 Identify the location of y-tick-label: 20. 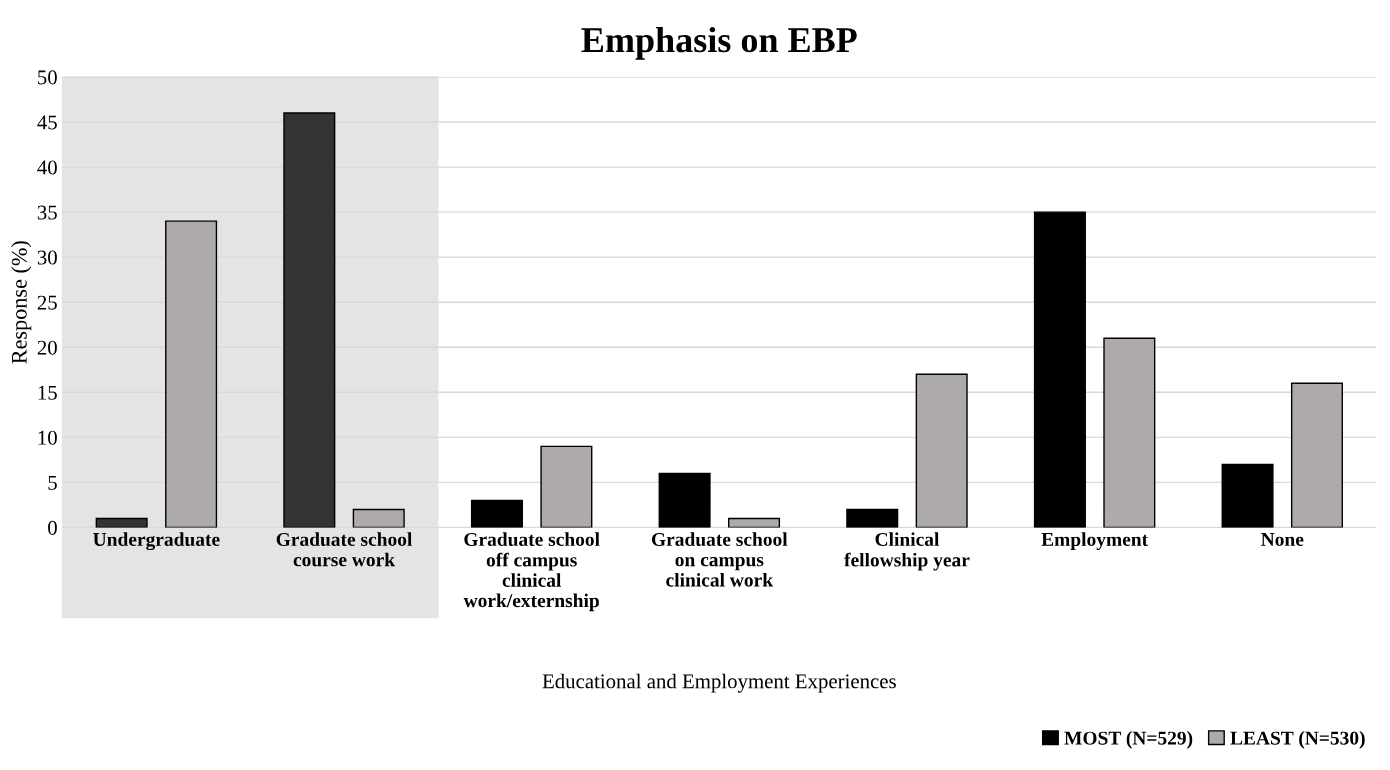
(47, 347).